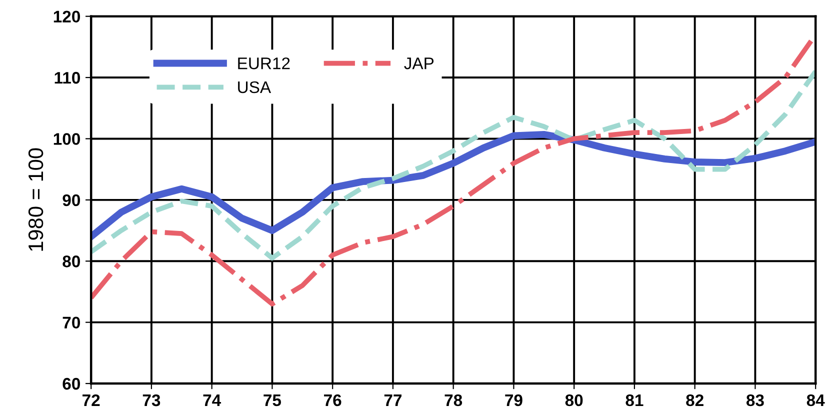 The height and width of the screenshot is (408, 828). Describe the element at coordinates (67, 139) in the screenshot. I see `y-tick-label: 100` at that location.